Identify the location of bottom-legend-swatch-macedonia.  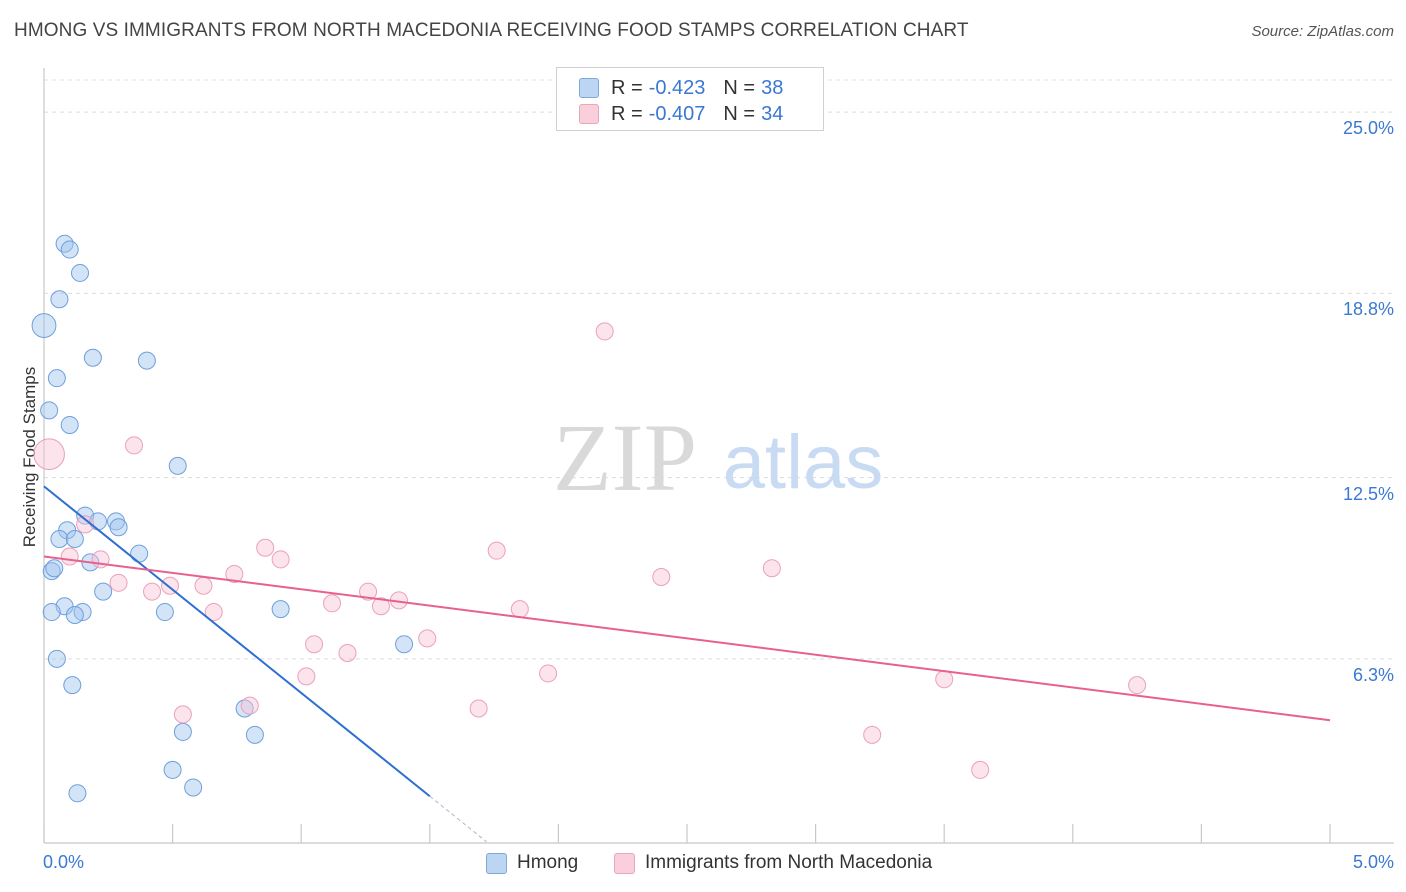
(624, 863).